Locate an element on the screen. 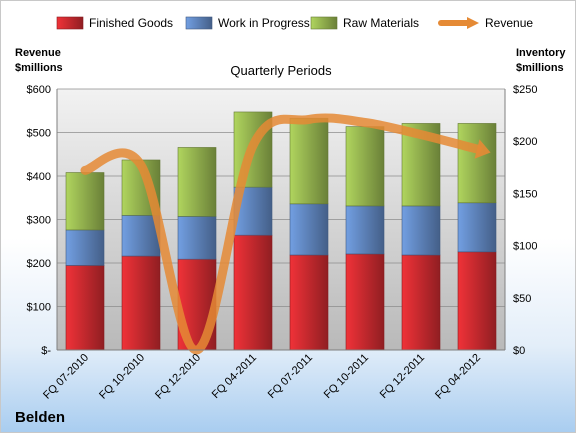 This screenshot has height=439, width=576. left-axis-title-line-2: $millions is located at coordinates (39, 68).